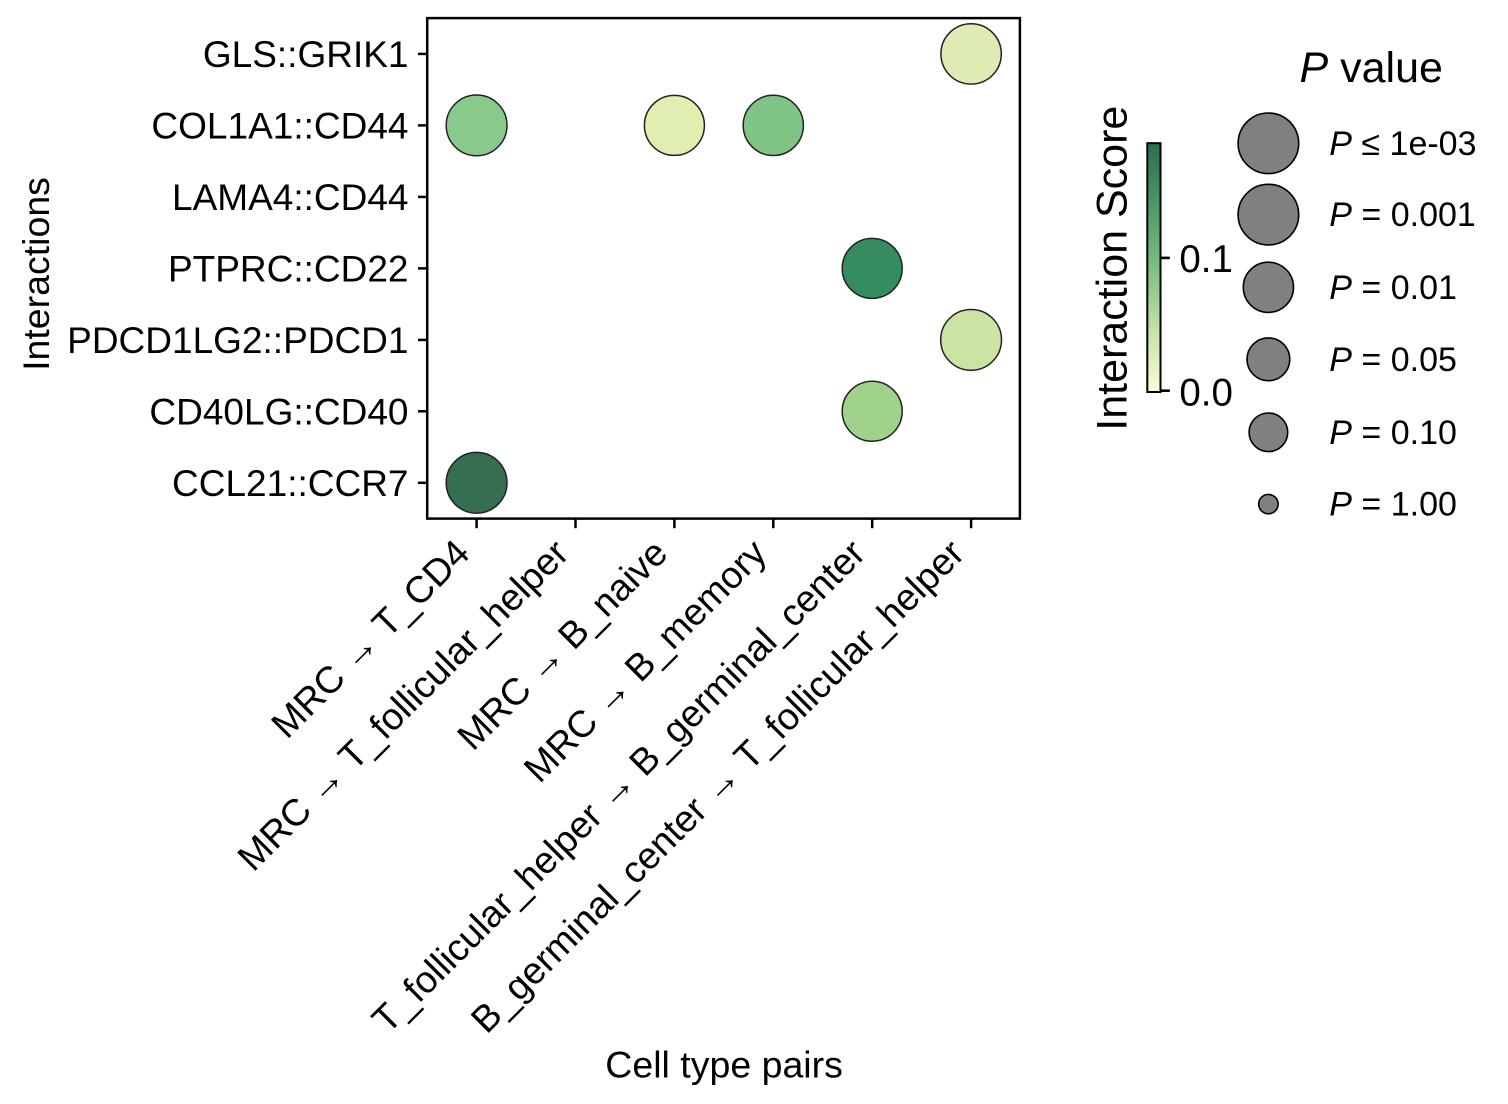 The width and height of the screenshot is (1508, 1104). What do you see at coordinates (1393, 433) in the screenshot?
I see `svg-text: P = 0.10` at bounding box center [1393, 433].